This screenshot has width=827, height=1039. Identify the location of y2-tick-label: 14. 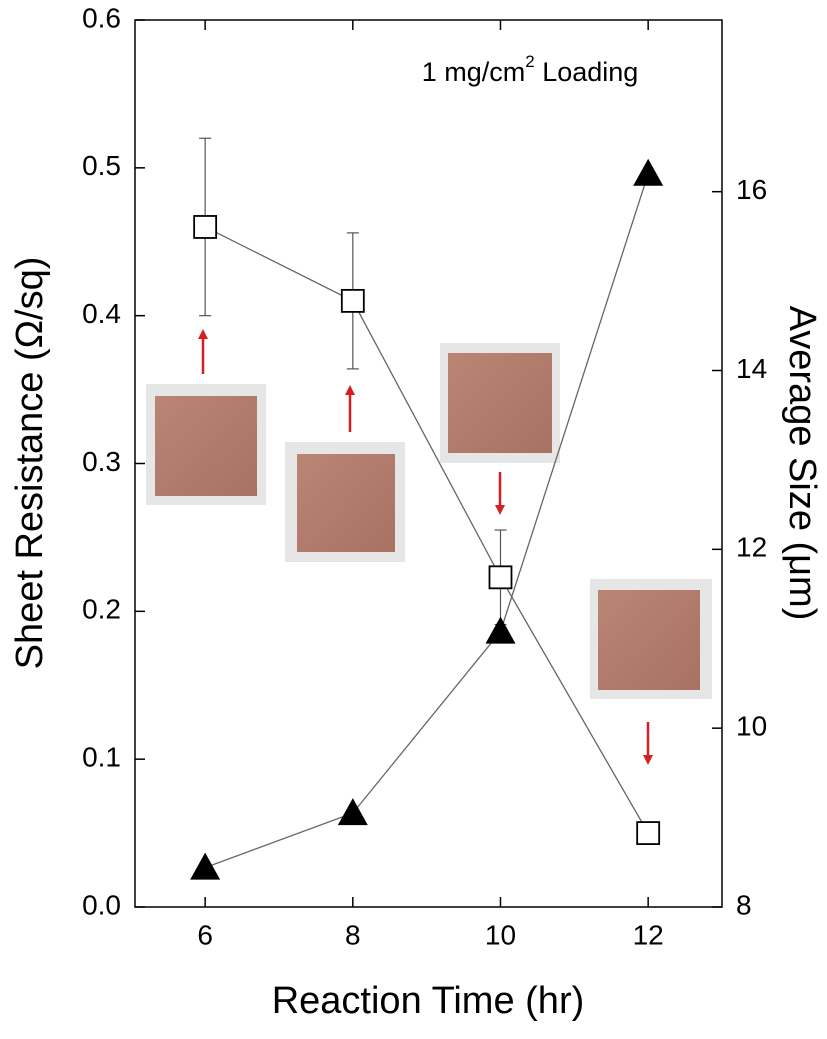
(751, 368).